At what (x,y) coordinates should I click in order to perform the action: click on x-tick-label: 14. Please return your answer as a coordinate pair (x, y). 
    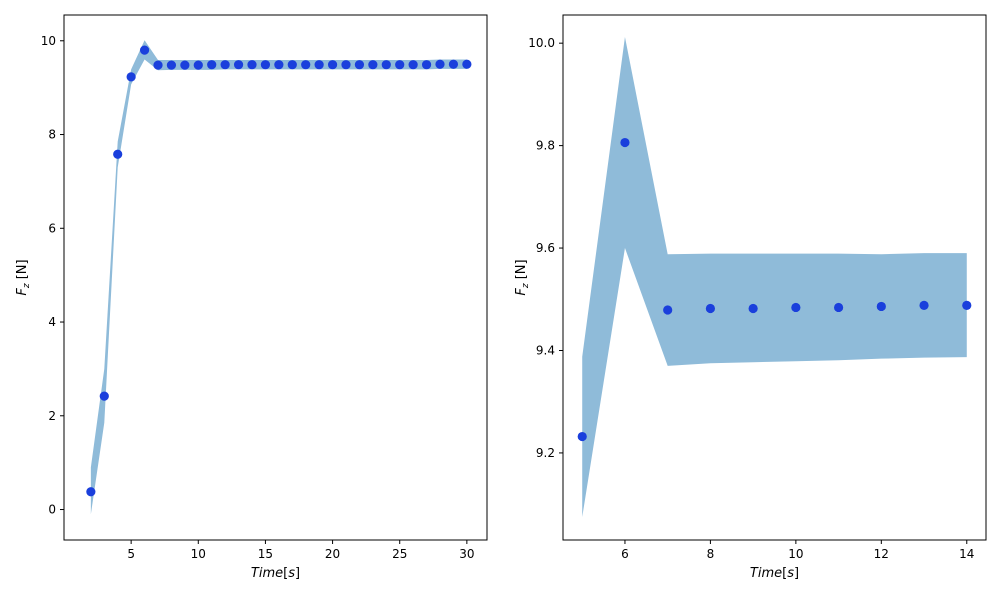
    Looking at the image, I should click on (966, 554).